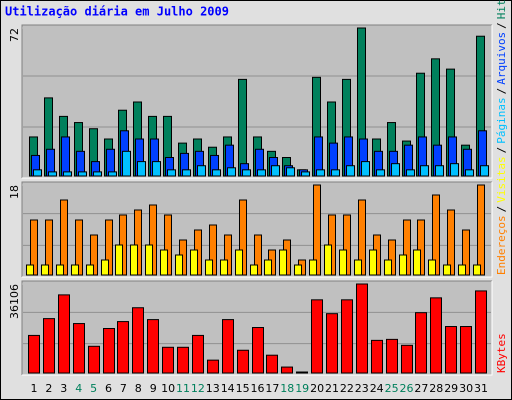  Describe the element at coordinates (451, 388) in the screenshot. I see `x-tick-label: 29` at that location.